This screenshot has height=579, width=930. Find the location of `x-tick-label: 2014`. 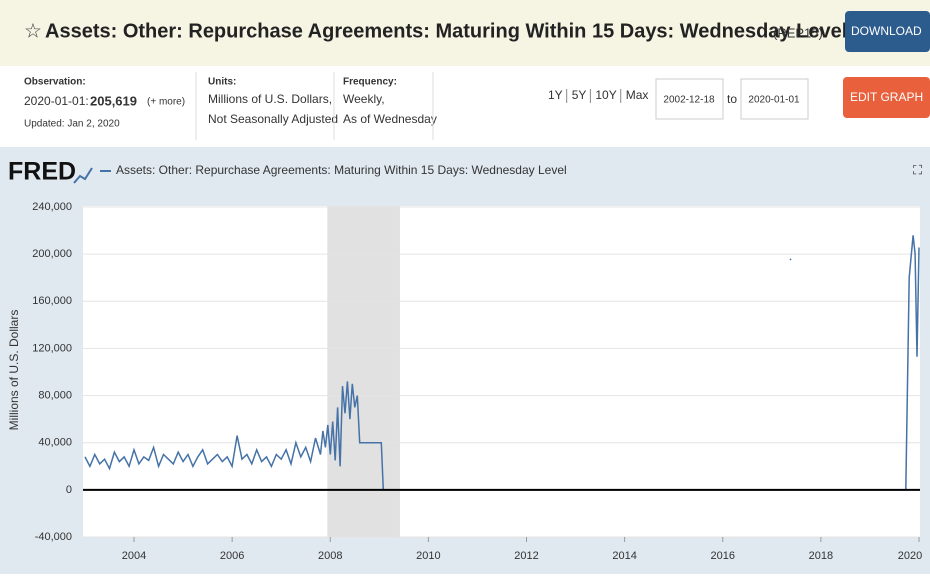

x-tick-label: 2014 is located at coordinates (624, 556).